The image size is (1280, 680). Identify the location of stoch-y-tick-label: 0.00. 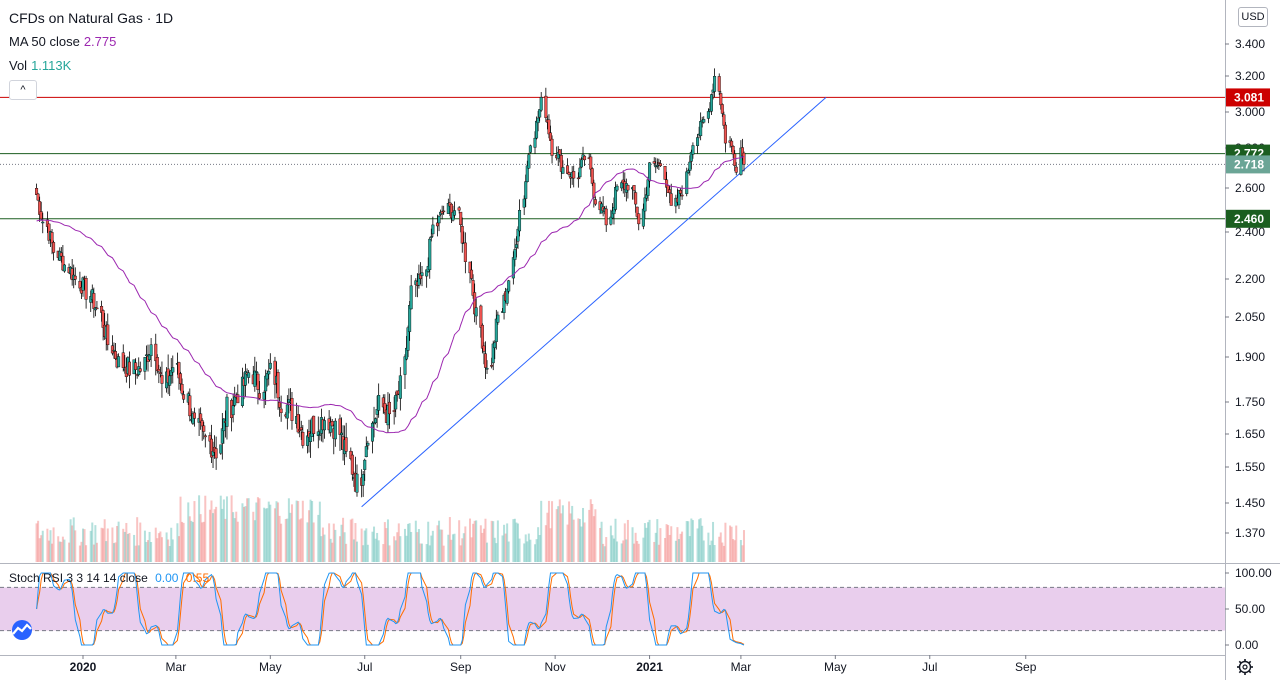
(1247, 645).